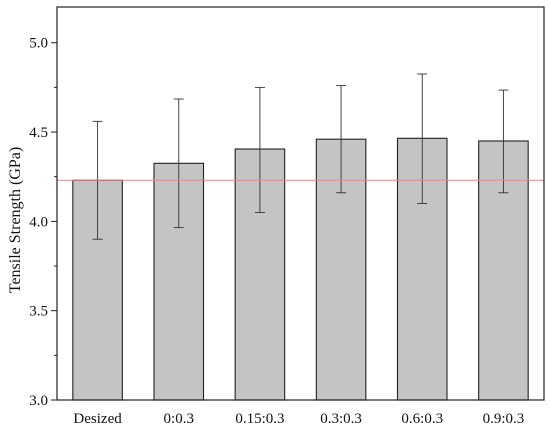 This screenshot has height=434, width=550. I want to click on y-tick-label: 5.0, so click(38, 44).